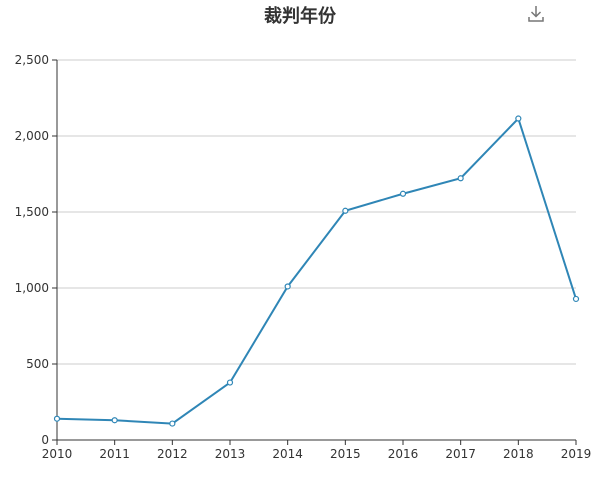 This screenshot has width=600, height=500. I want to click on download-icon, so click(536, 14).